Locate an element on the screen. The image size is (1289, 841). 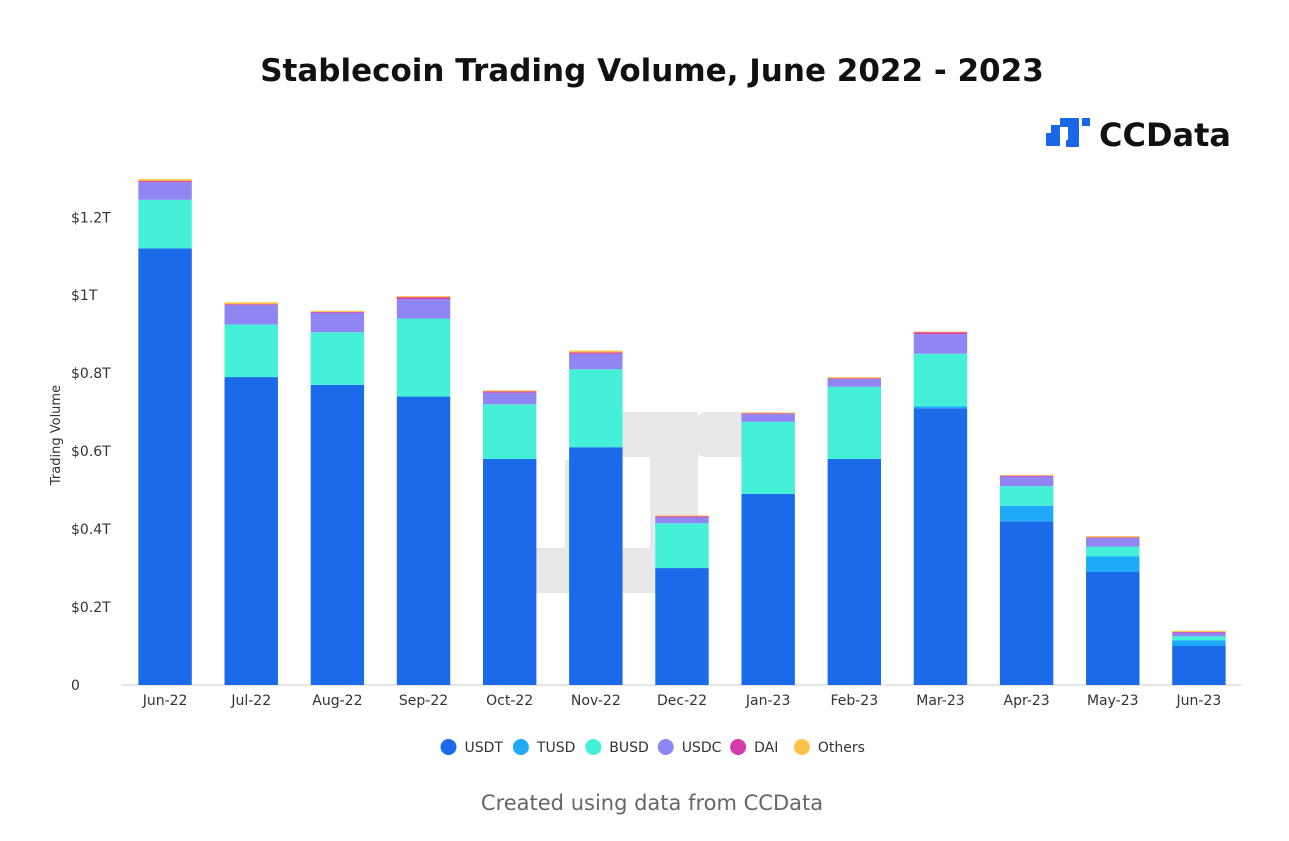
legend-item-others: Others is located at coordinates (829, 747).